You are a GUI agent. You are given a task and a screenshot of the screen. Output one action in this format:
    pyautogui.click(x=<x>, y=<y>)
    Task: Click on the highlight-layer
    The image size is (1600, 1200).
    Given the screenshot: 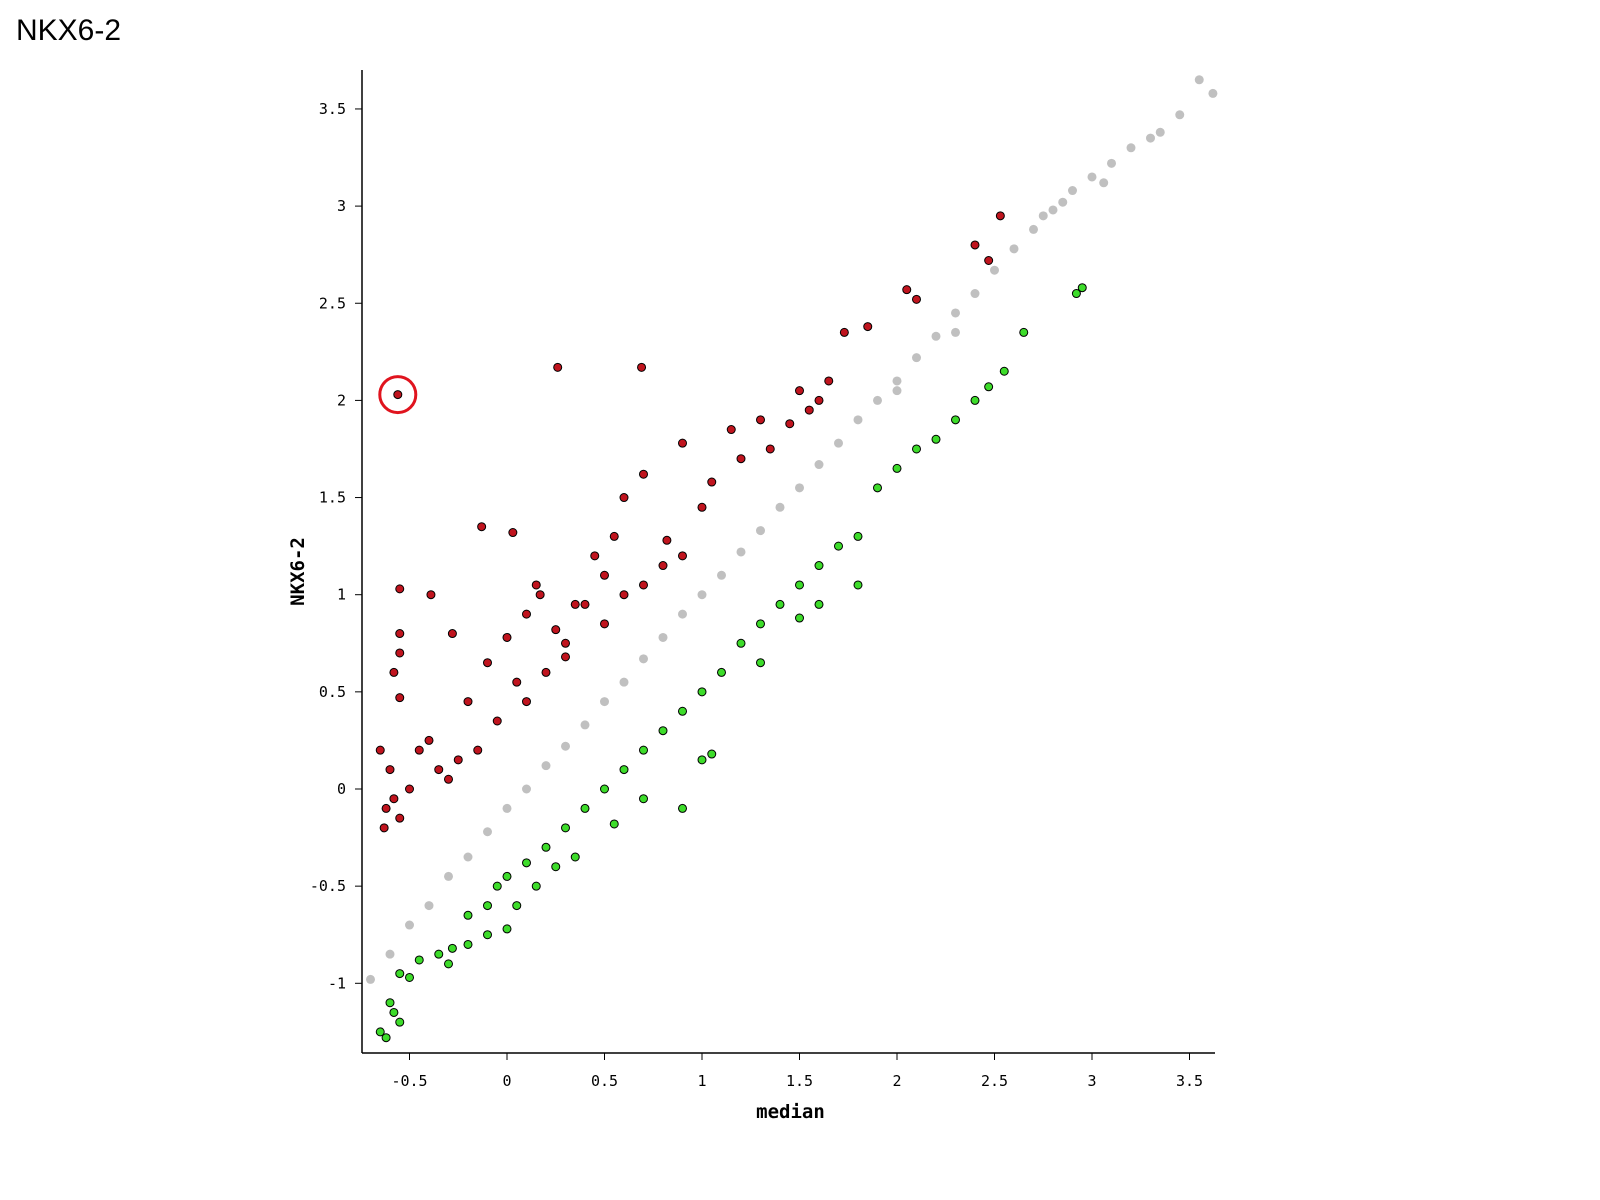 What is the action you would take?
    pyautogui.click(x=398, y=395)
    